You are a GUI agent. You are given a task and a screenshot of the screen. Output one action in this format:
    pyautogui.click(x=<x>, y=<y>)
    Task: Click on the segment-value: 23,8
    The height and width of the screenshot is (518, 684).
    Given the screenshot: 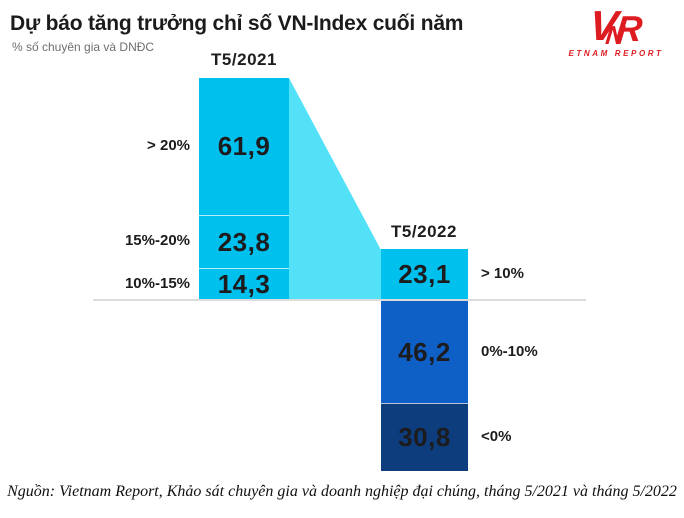 What is the action you would take?
    pyautogui.click(x=244, y=241)
    